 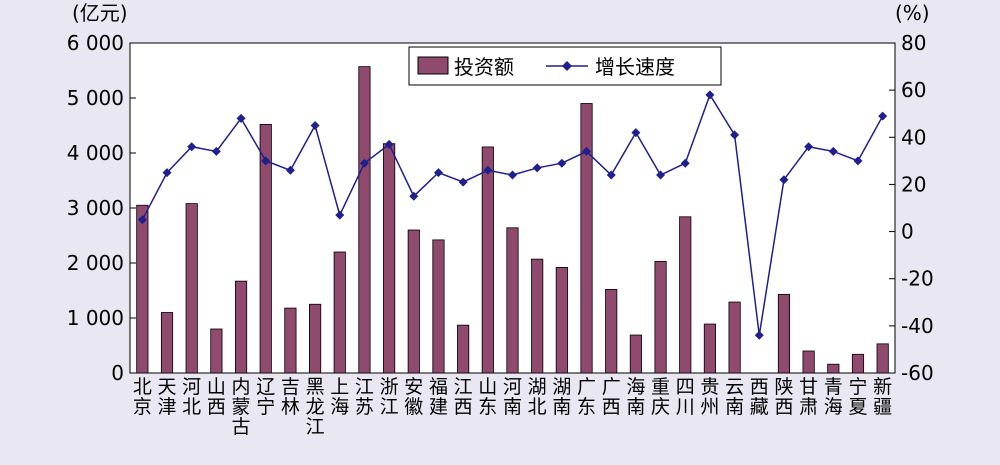 I want to click on category-label: 宁夏, so click(x=857, y=397).